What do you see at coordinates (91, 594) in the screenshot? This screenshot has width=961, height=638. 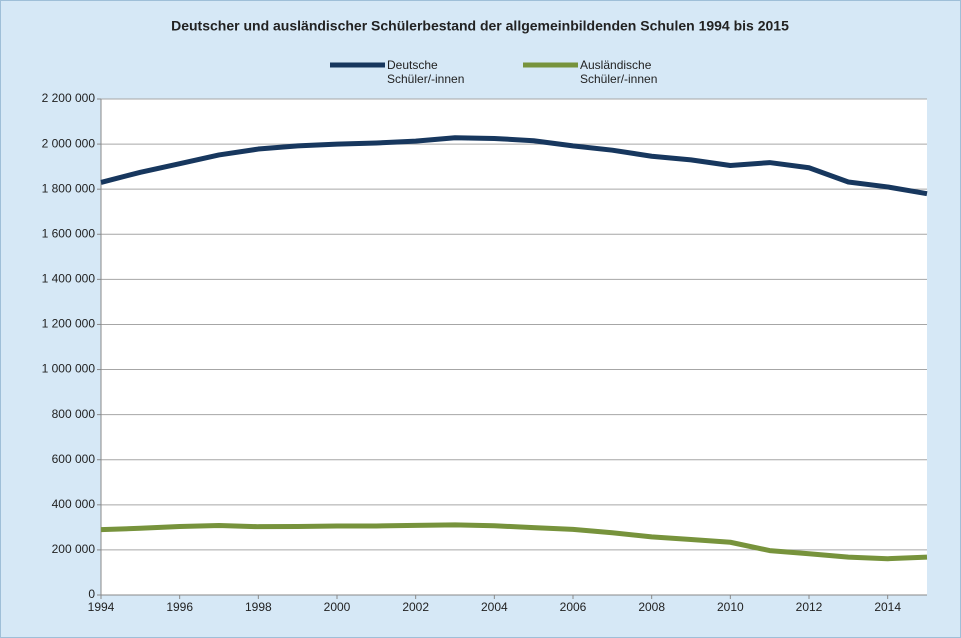 I see `y-tick-label: 0` at bounding box center [91, 594].